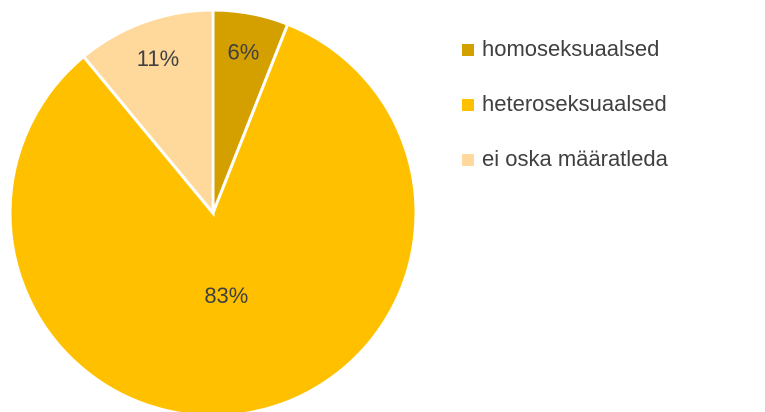 This screenshot has width=765, height=412. What do you see at coordinates (148, 113) in the screenshot?
I see `pie-slice` at bounding box center [148, 113].